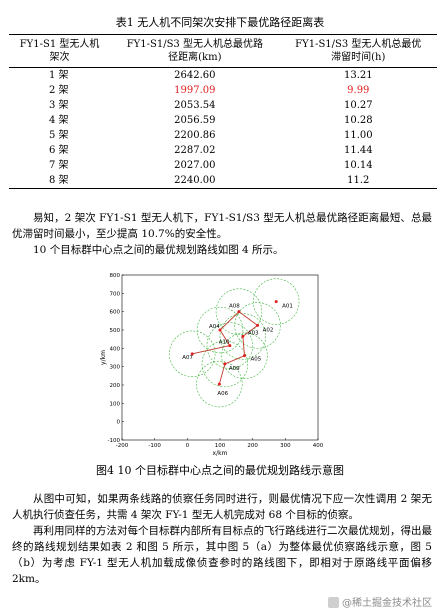  I want to click on header-time: FY1-S1/S3 型无人机总最优 滞留时间(h), so click(358, 51).